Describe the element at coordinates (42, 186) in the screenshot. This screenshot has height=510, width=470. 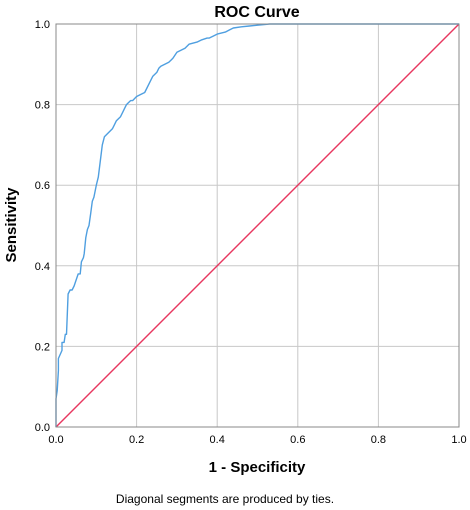
I see `y-tick-label: 0.6` at that location.